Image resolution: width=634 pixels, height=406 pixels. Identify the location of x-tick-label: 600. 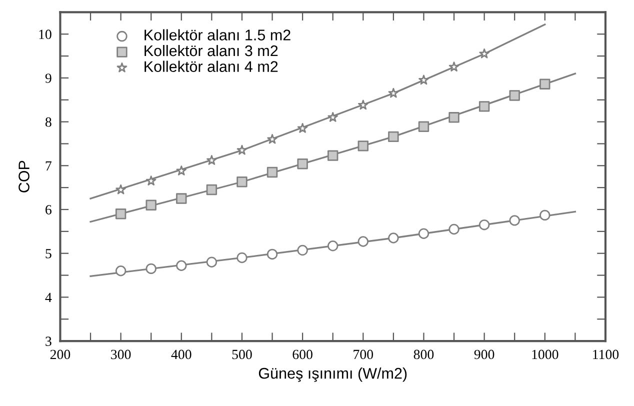
(302, 355).